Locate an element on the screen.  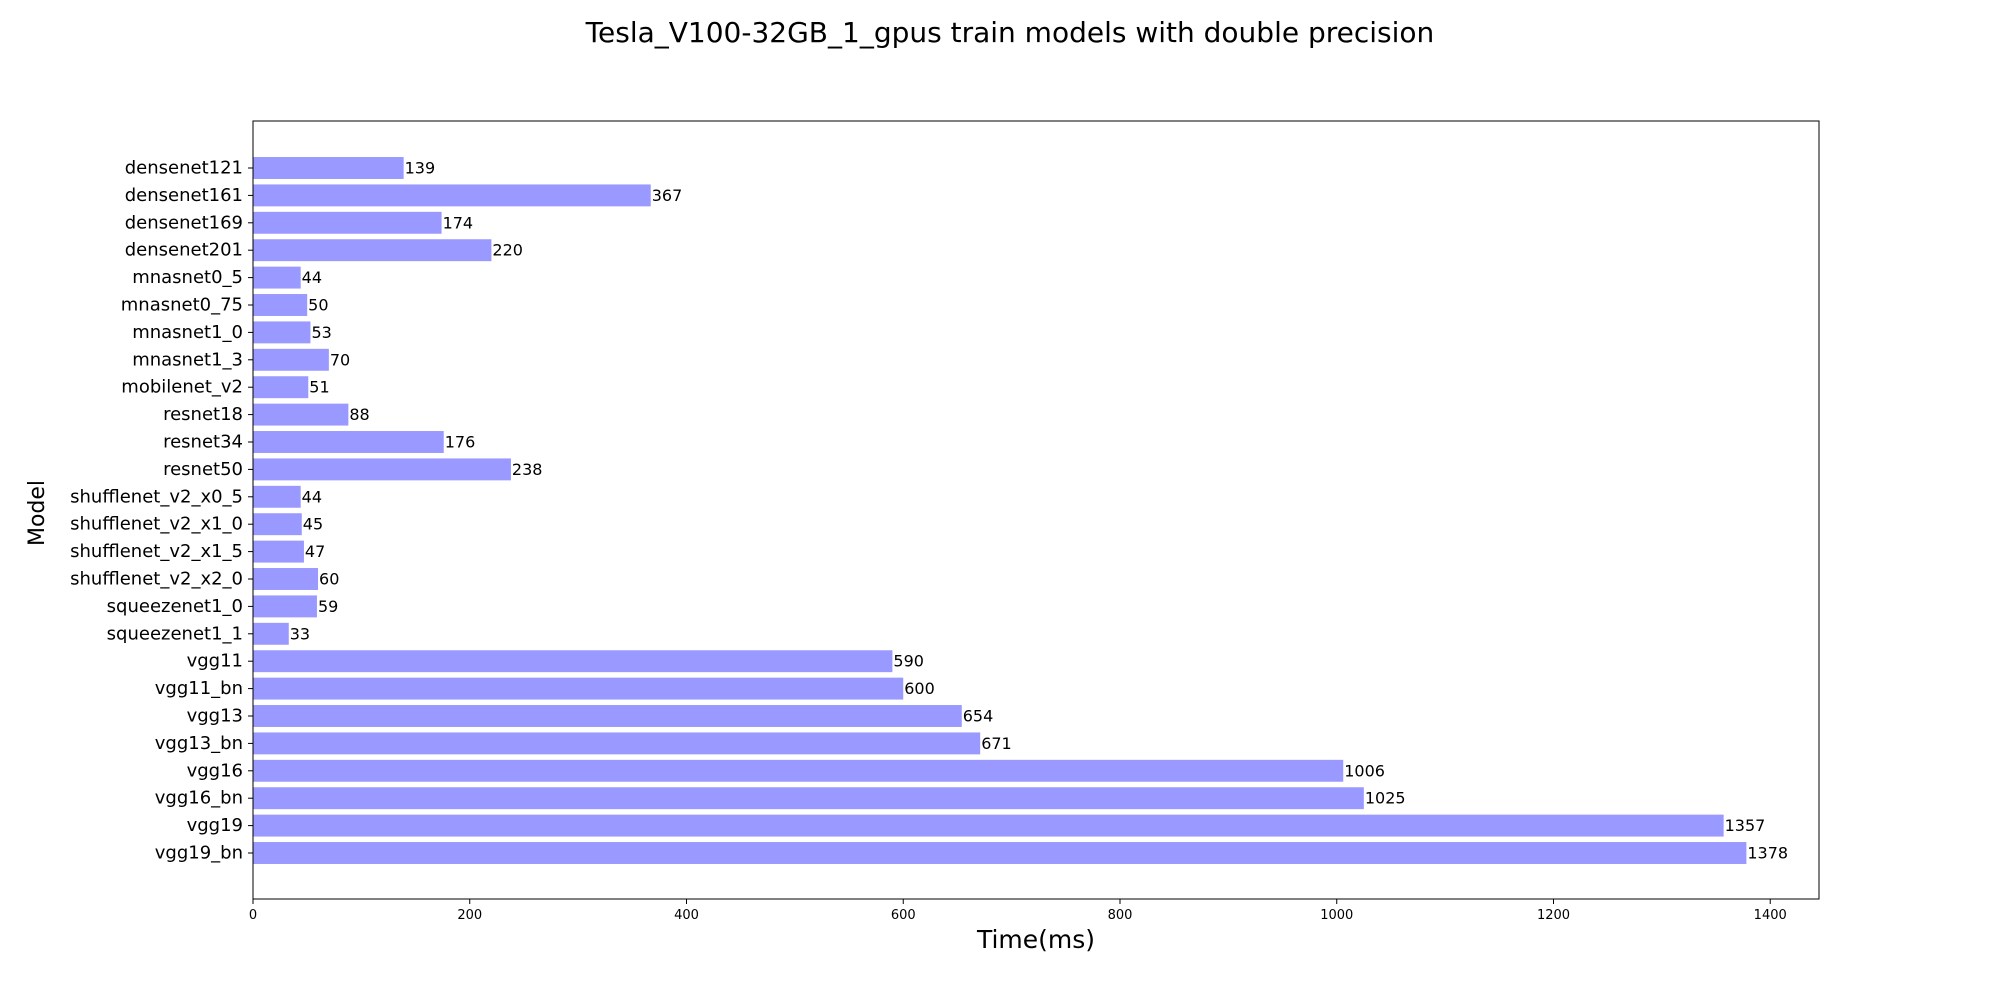
value-label-mnasnet1_0: 53 is located at coordinates (321, 332).